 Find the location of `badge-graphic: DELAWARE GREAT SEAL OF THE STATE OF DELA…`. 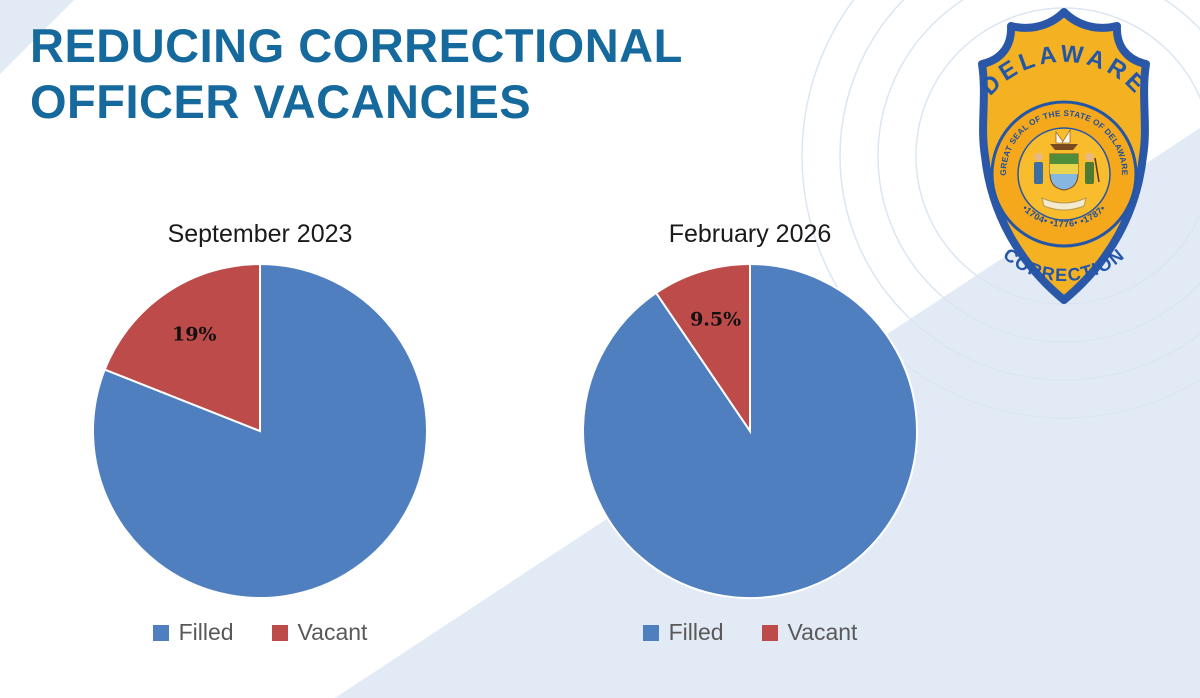

badge-graphic: DELAWARE GREAT SEAL OF THE STATE OF DELA… is located at coordinates (1062, 156).